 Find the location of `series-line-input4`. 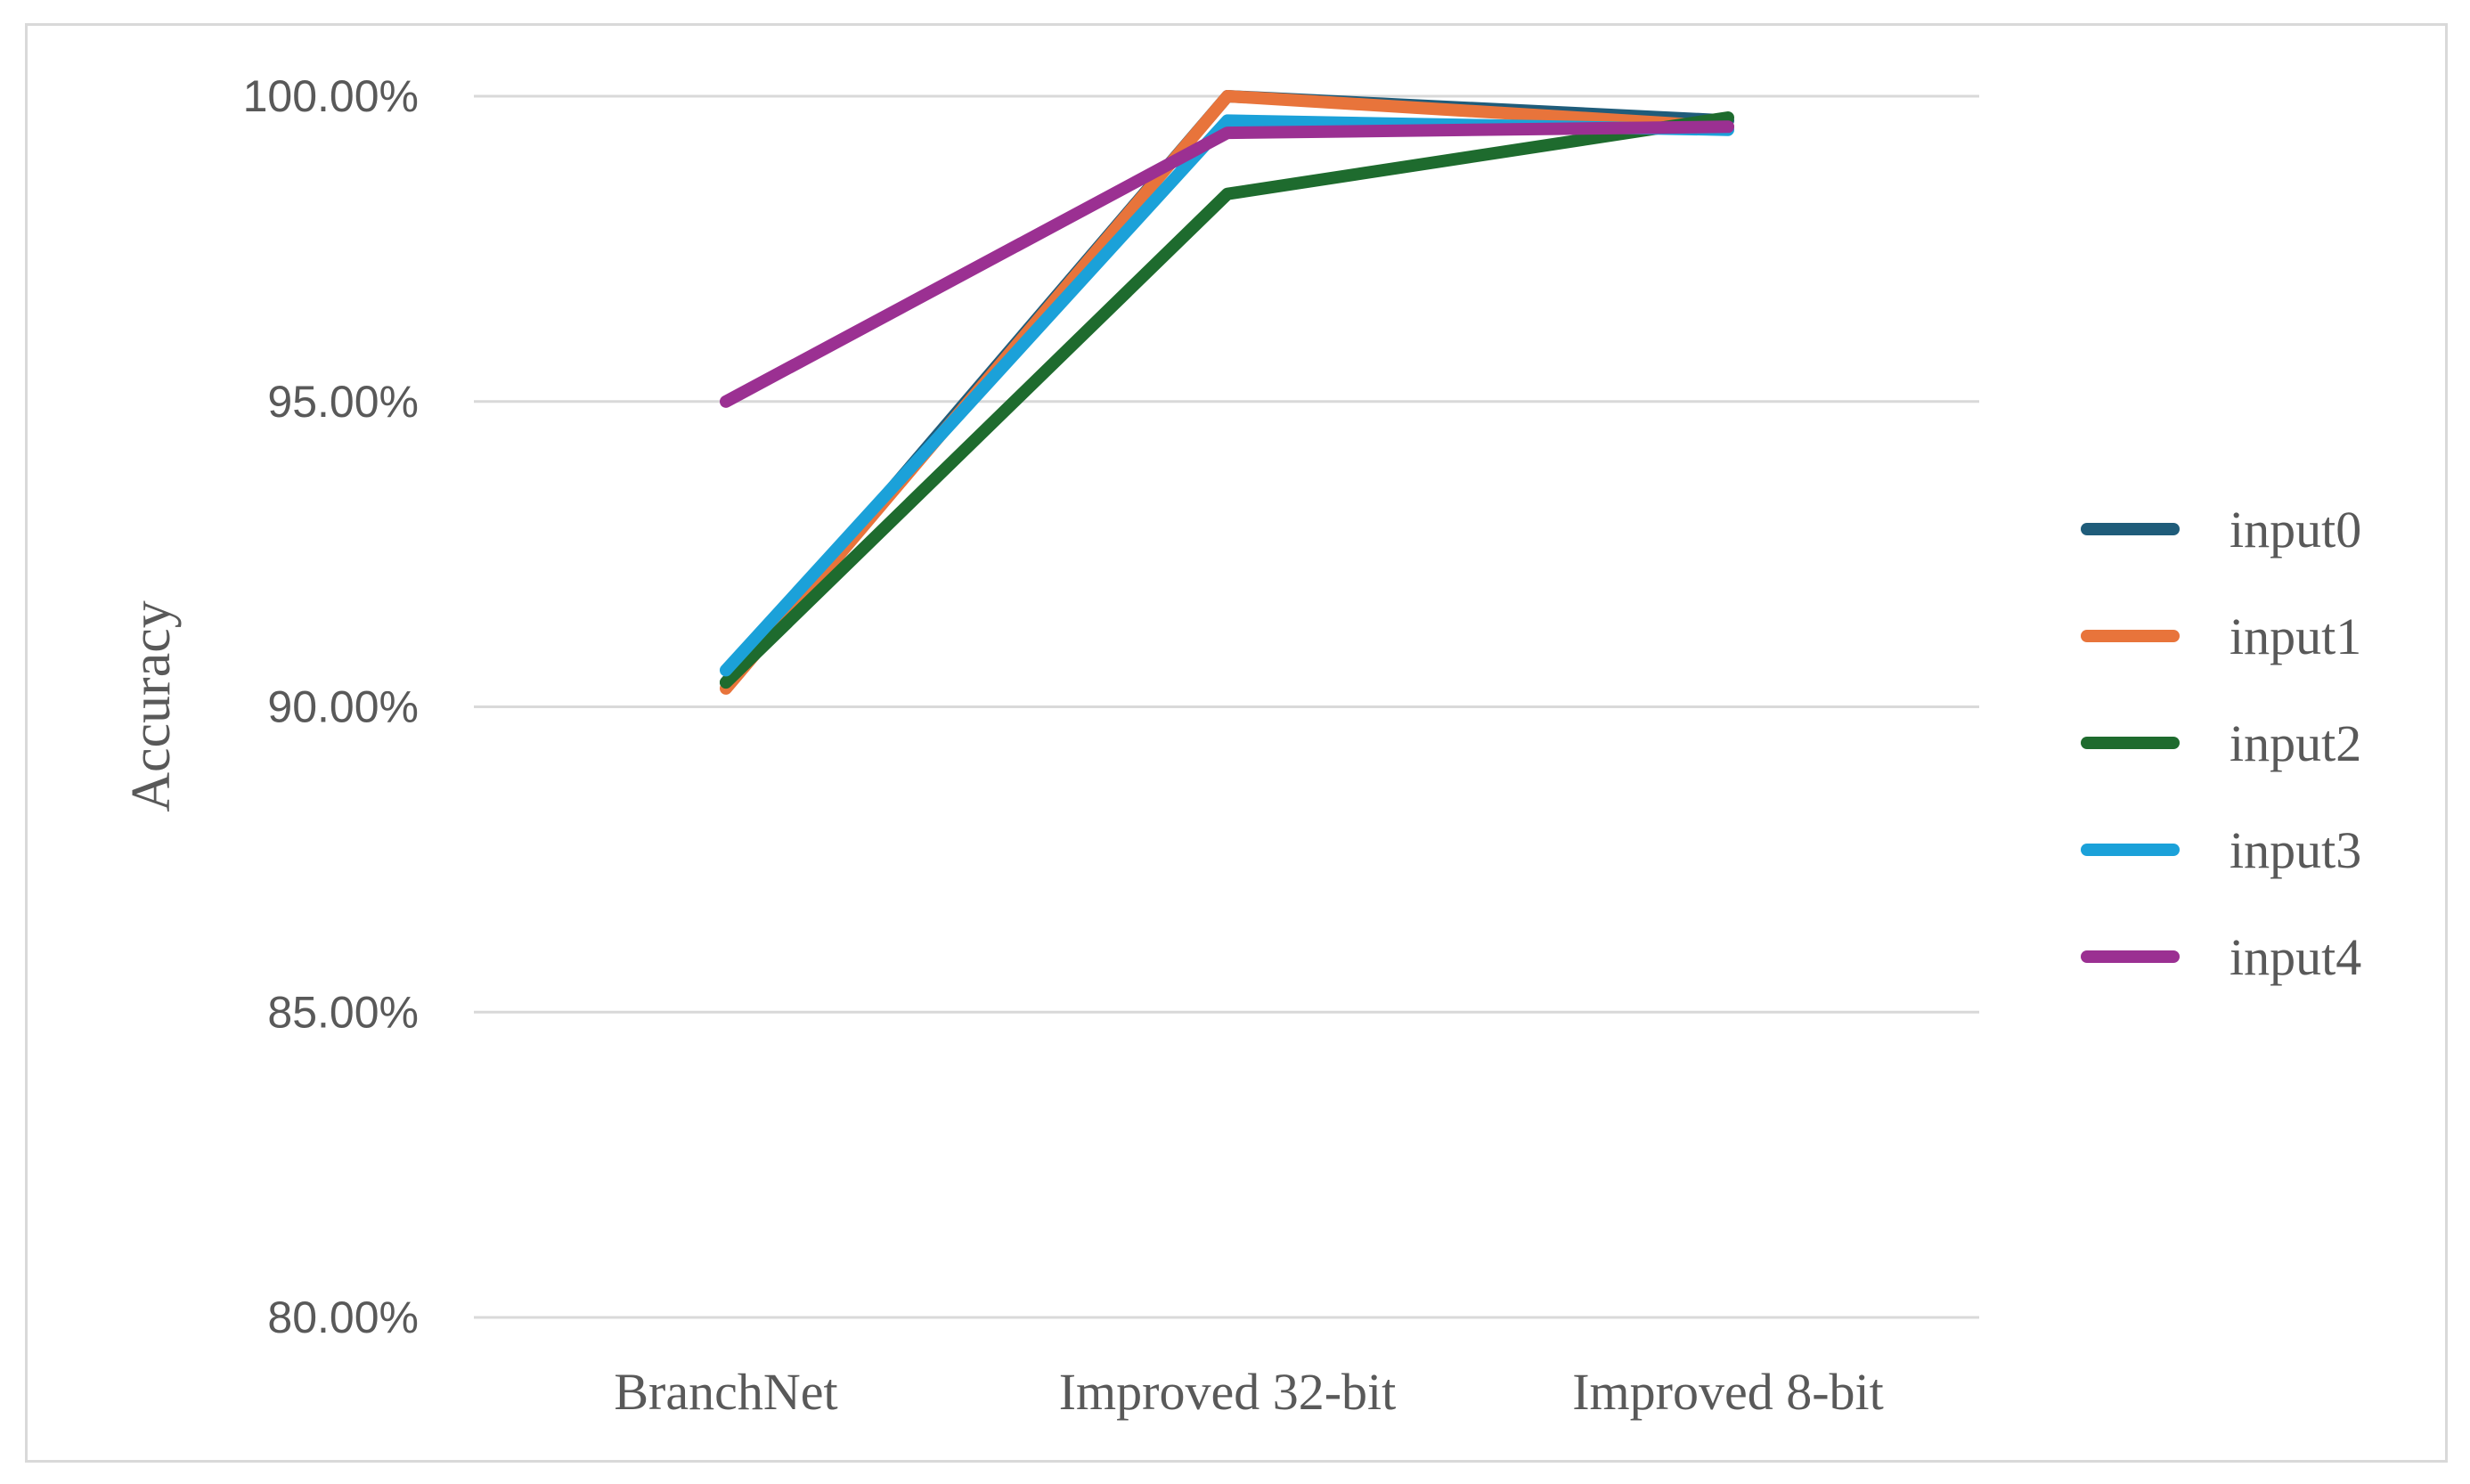

series-line-input4 is located at coordinates (1227, 264).